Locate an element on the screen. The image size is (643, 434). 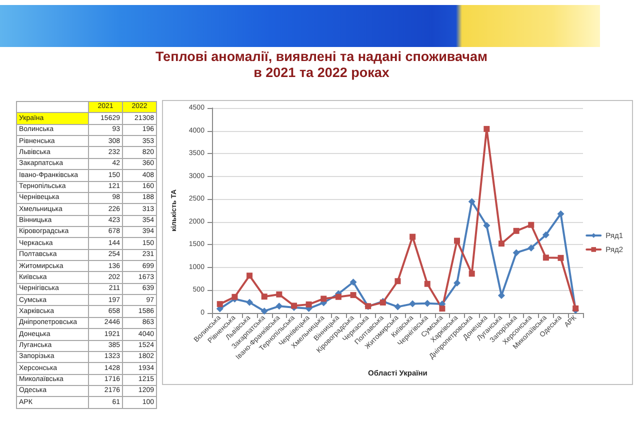
chart-title: Теплові аномалії, виявлені та надані споживачам в 2021 та 2022 роках is located at coordinates (321, 65).